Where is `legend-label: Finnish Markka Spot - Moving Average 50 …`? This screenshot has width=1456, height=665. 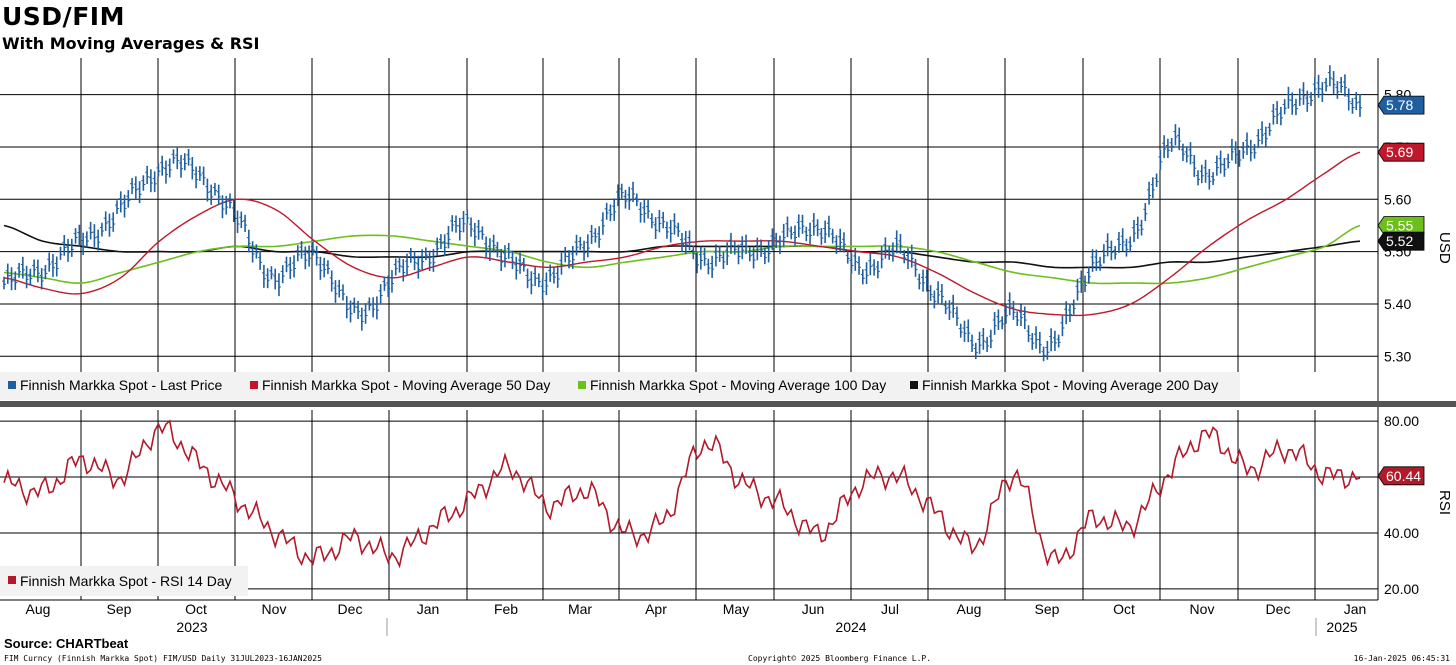
legend-label: Finnish Markka Spot - Moving Average 50 … is located at coordinates (406, 385).